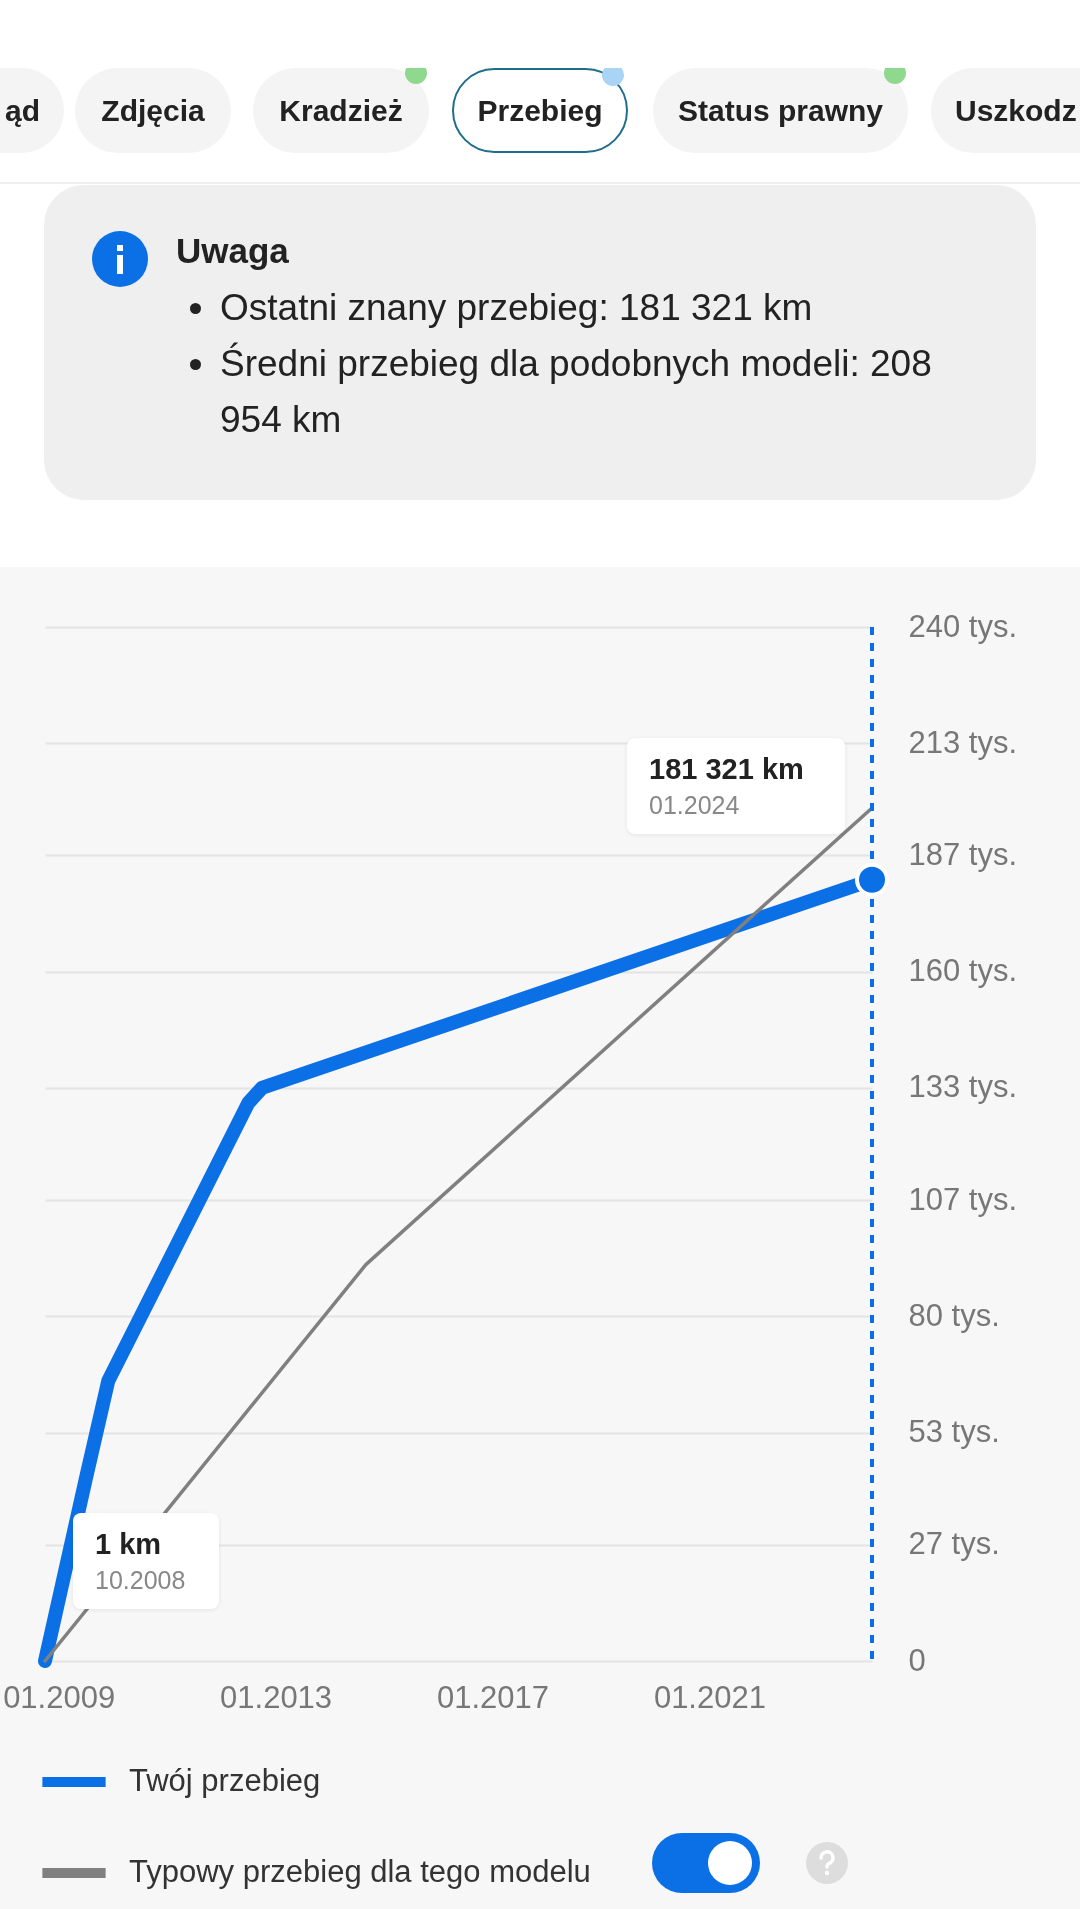 The width and height of the screenshot is (1080, 1909). I want to click on y-tick-label: 133 tys., so click(963, 1087).